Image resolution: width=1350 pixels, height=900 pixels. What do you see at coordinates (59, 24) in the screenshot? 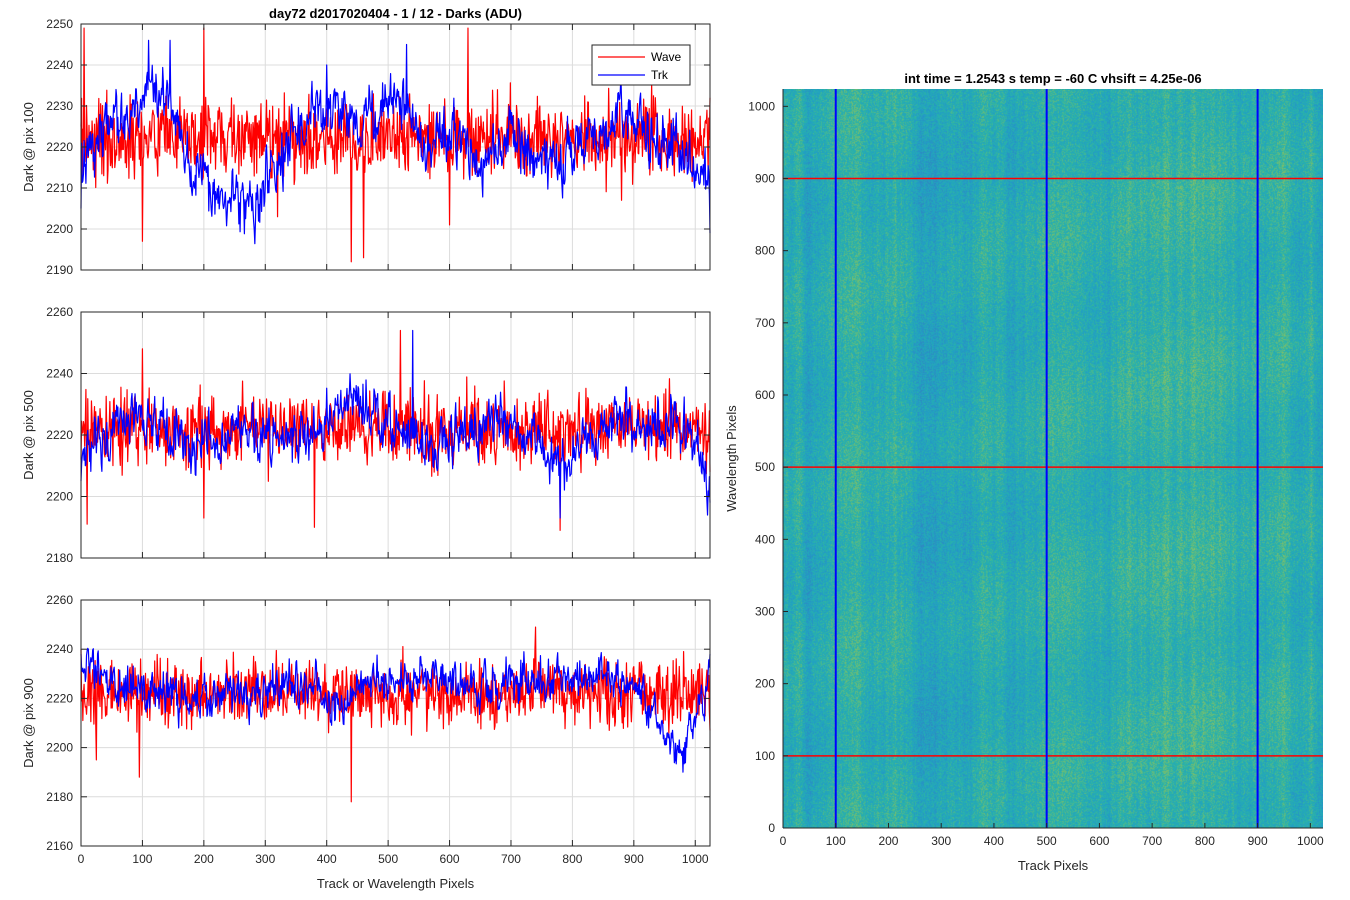
I see `y-tick-label: 2250` at bounding box center [59, 24].